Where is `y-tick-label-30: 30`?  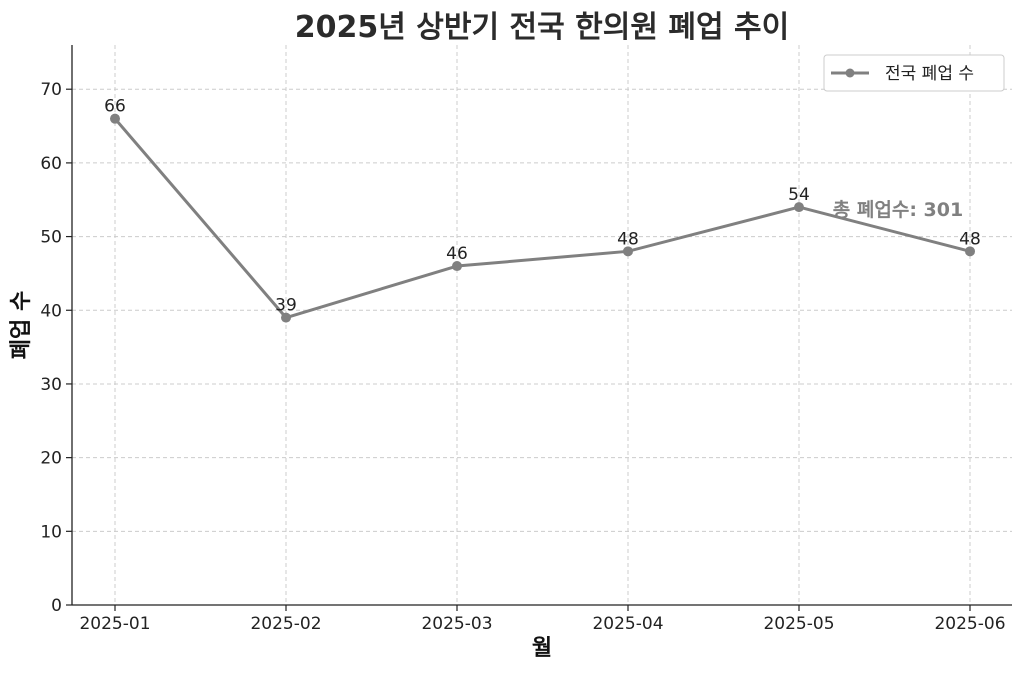 y-tick-label-30: 30 is located at coordinates (51, 385).